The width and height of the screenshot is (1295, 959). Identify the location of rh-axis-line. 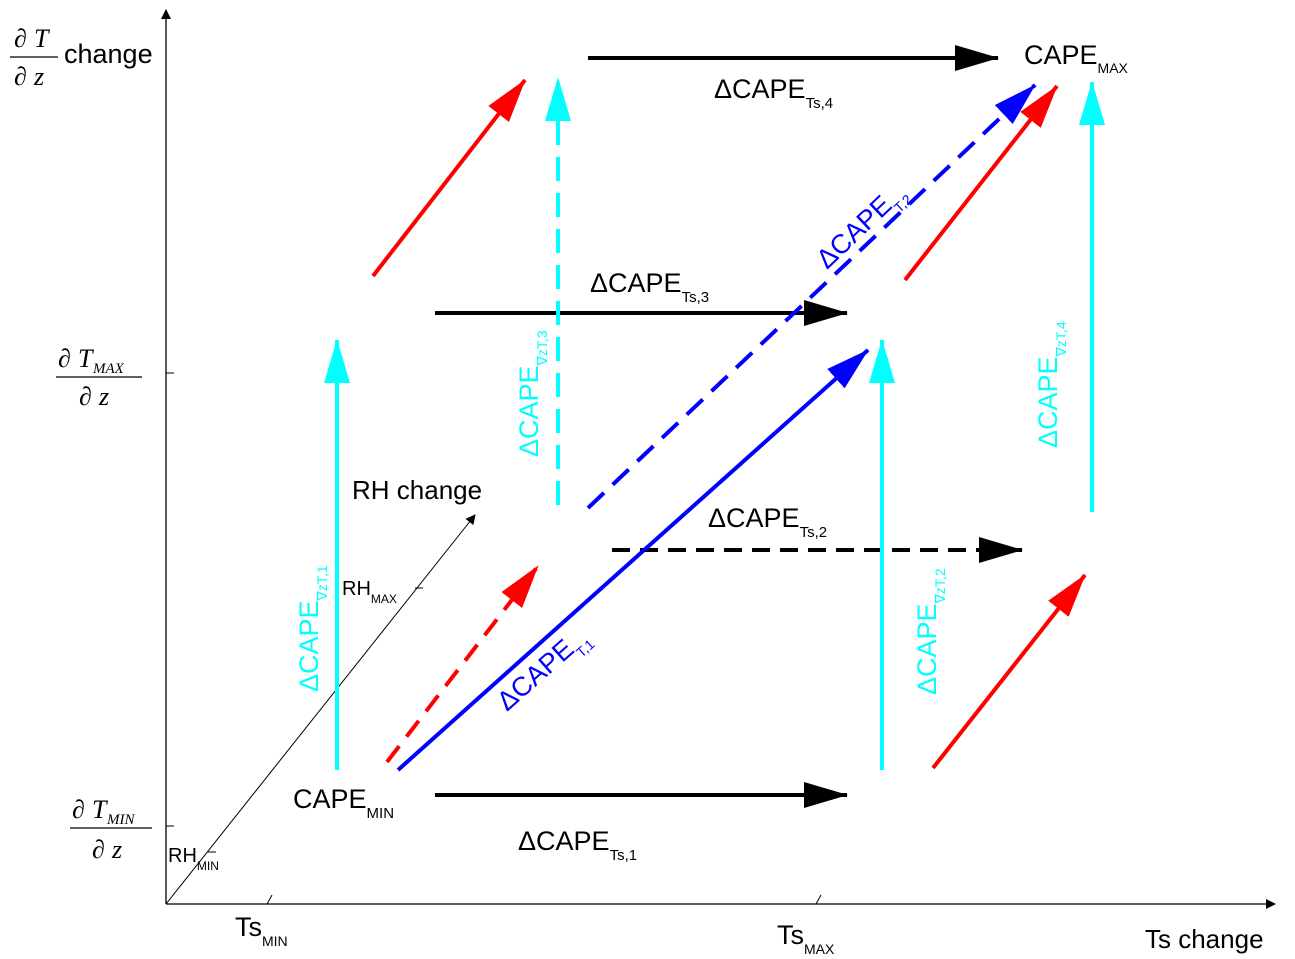
(320, 709).